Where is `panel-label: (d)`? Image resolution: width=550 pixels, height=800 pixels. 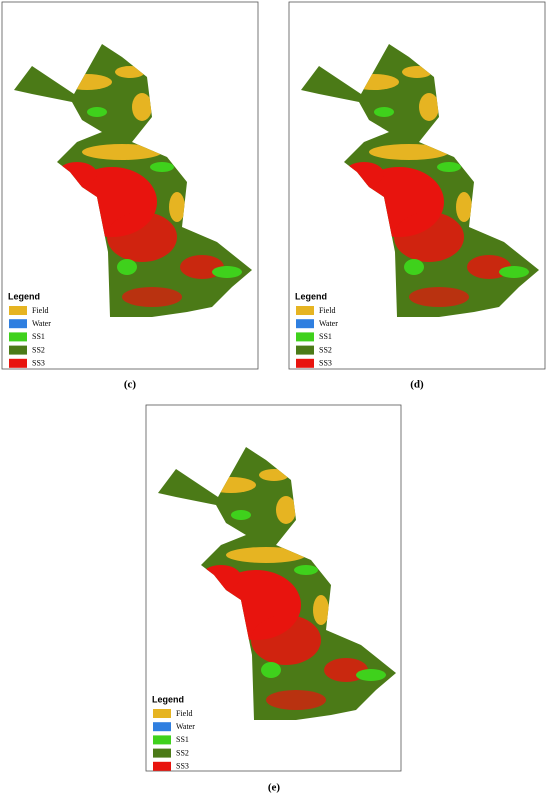 panel-label: (d) is located at coordinates (417, 385).